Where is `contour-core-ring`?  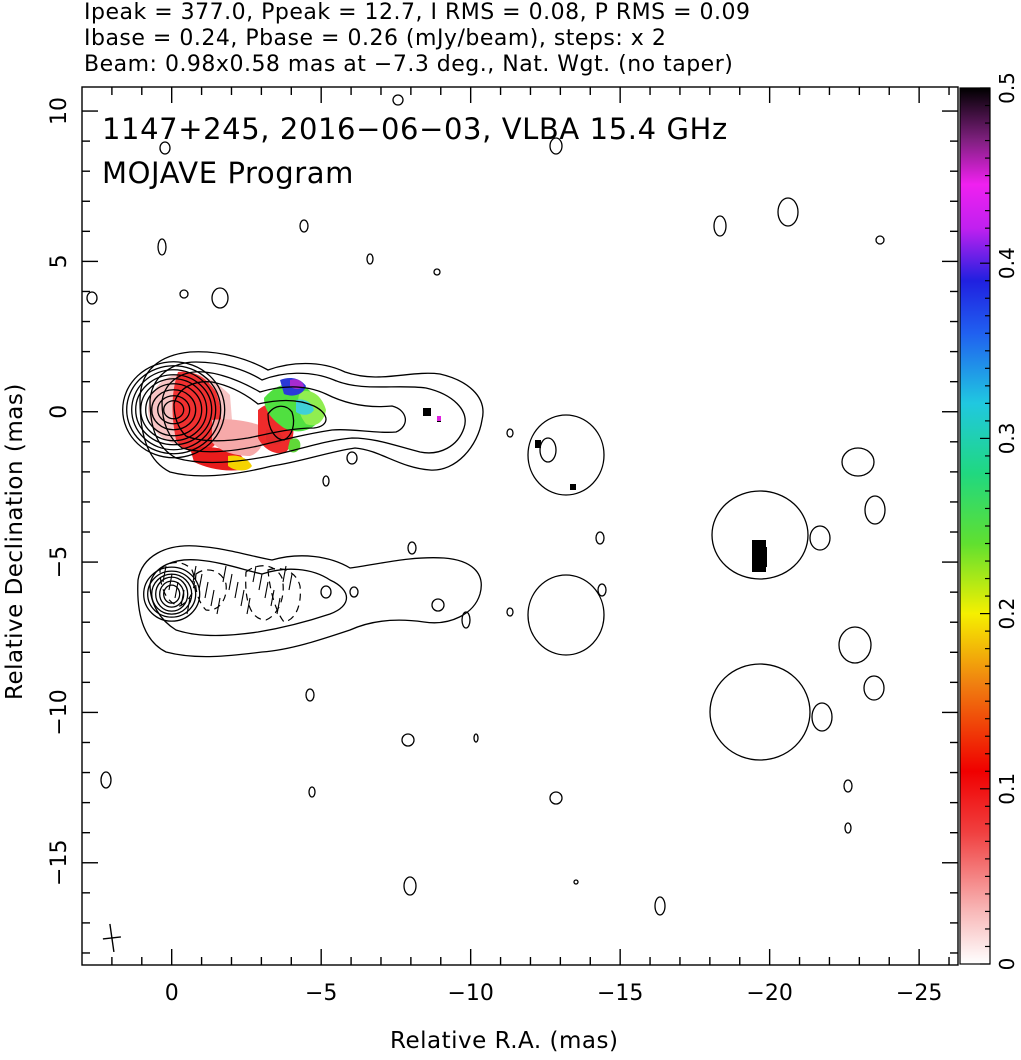
contour-core-ring is located at coordinates (174, 410).